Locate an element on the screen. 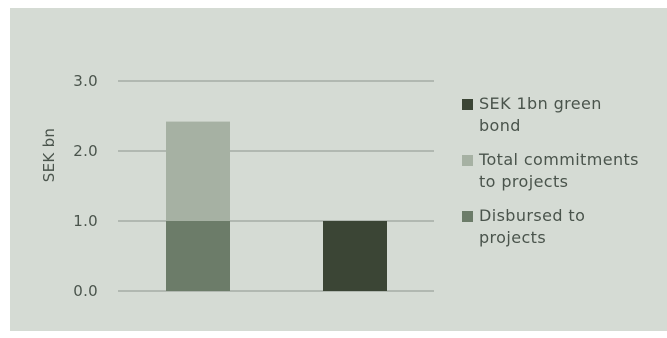 The width and height of the screenshot is (667, 338). legend-label: Disbursed to projects is located at coordinates (532, 226).